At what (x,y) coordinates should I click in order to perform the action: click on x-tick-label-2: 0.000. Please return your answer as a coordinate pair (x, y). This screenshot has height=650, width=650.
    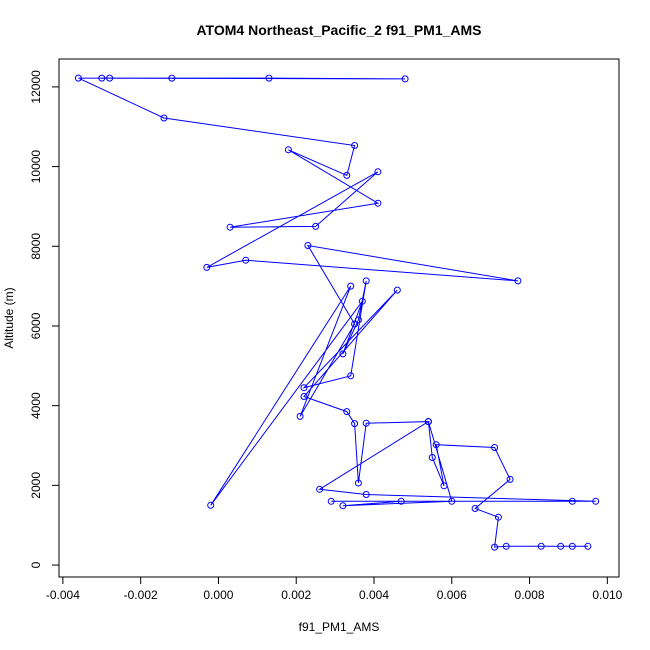
    Looking at the image, I should click on (218, 595).